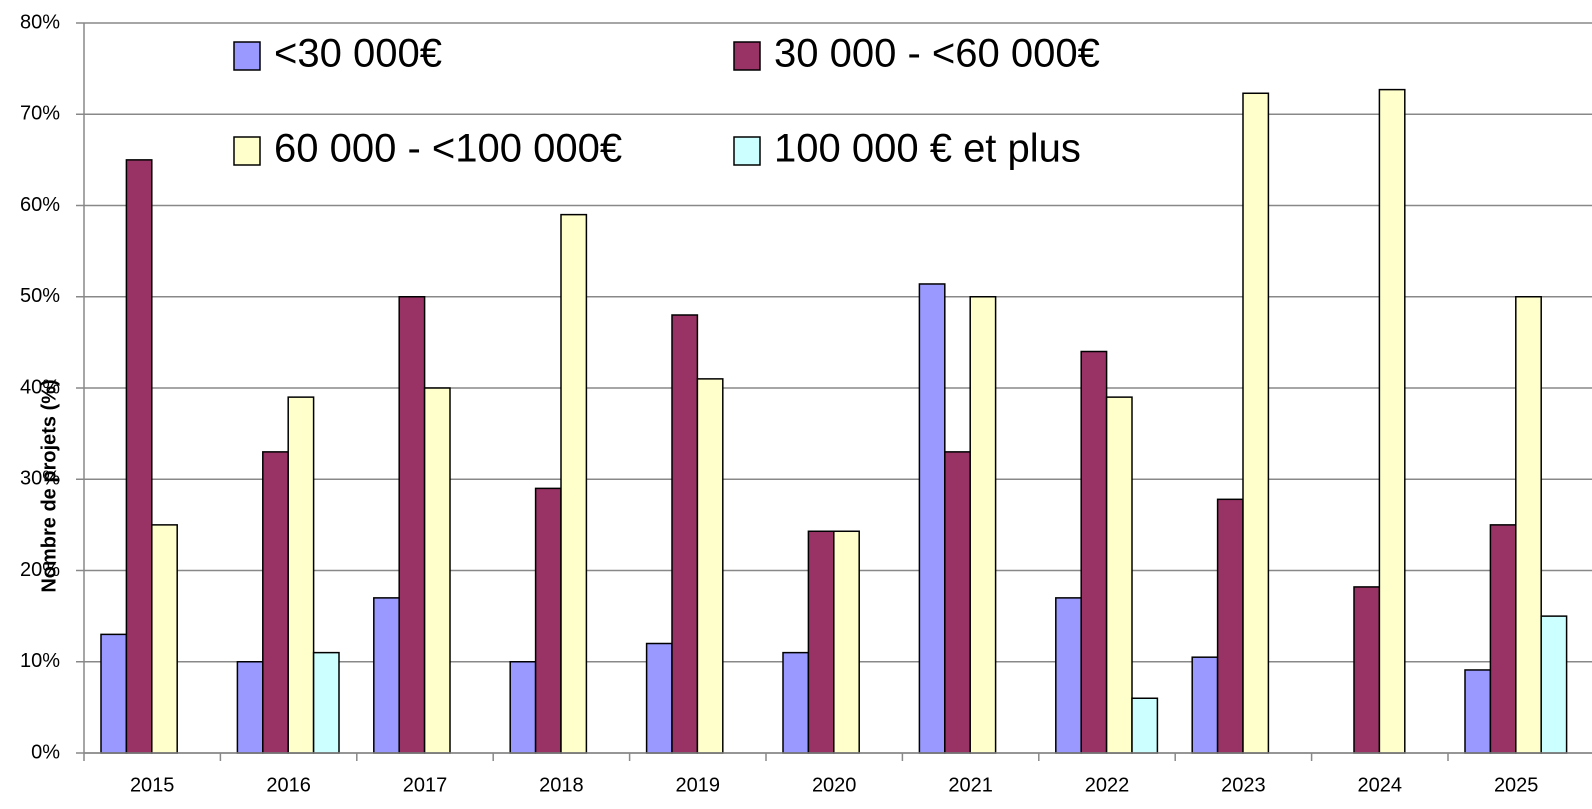 The height and width of the screenshot is (809, 1592). Describe the element at coordinates (1516, 785) in the screenshot. I see `x-tick-label: 2025` at that location.